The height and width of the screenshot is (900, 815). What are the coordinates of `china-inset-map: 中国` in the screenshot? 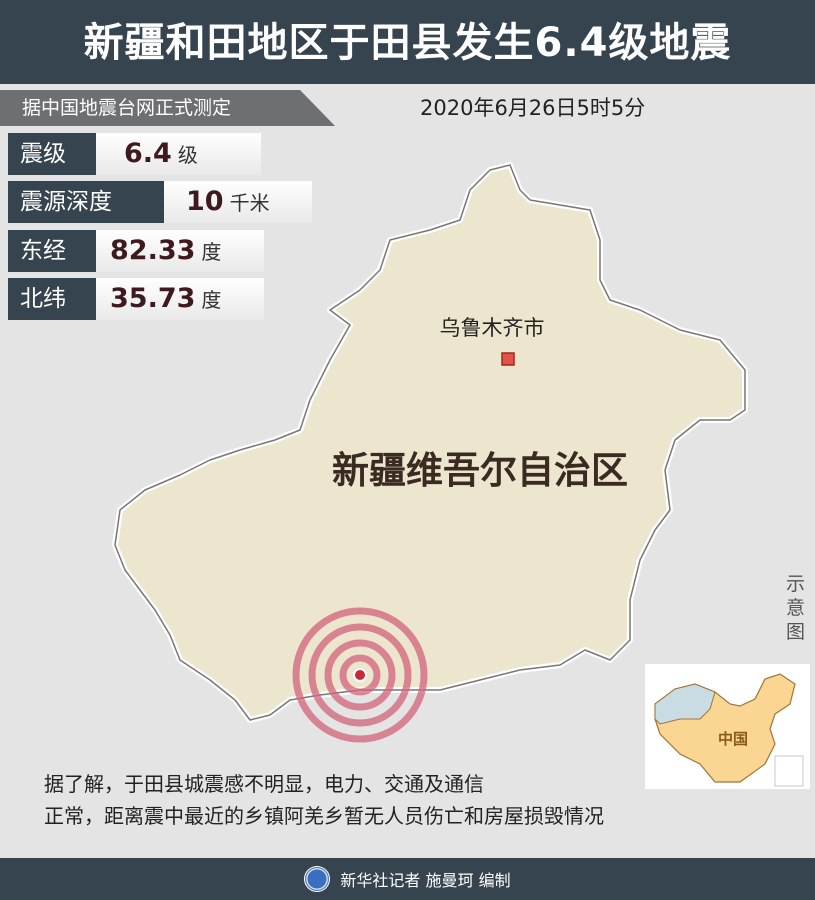 It's located at (727, 726).